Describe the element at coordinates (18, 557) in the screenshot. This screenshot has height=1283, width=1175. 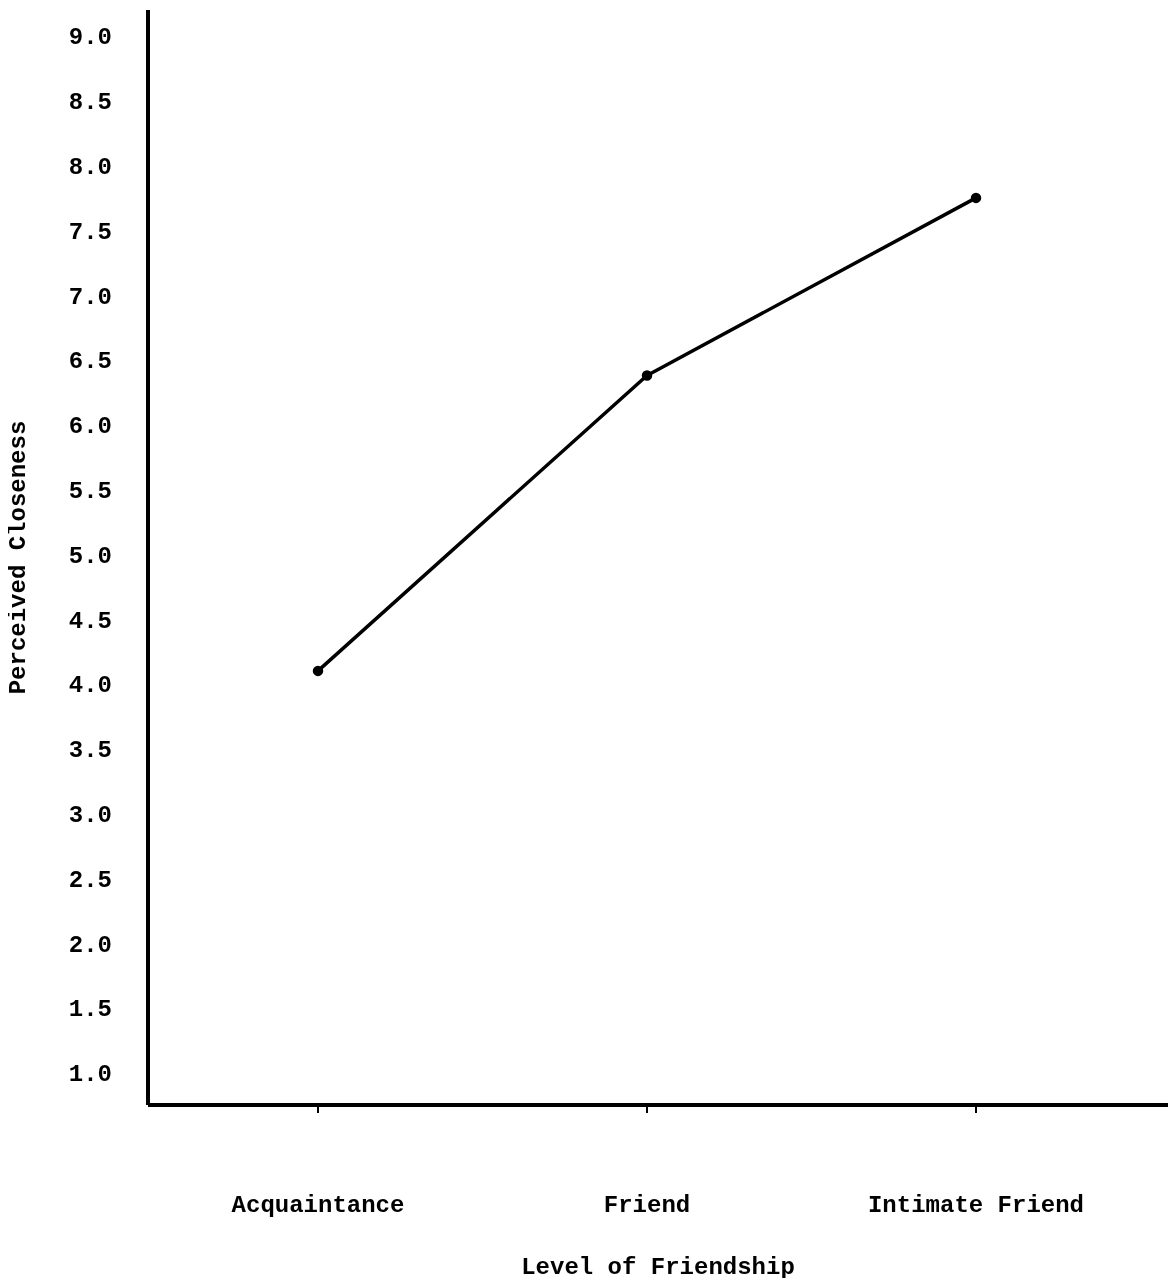
I see `y-axis-title: Perceived Closeness` at that location.